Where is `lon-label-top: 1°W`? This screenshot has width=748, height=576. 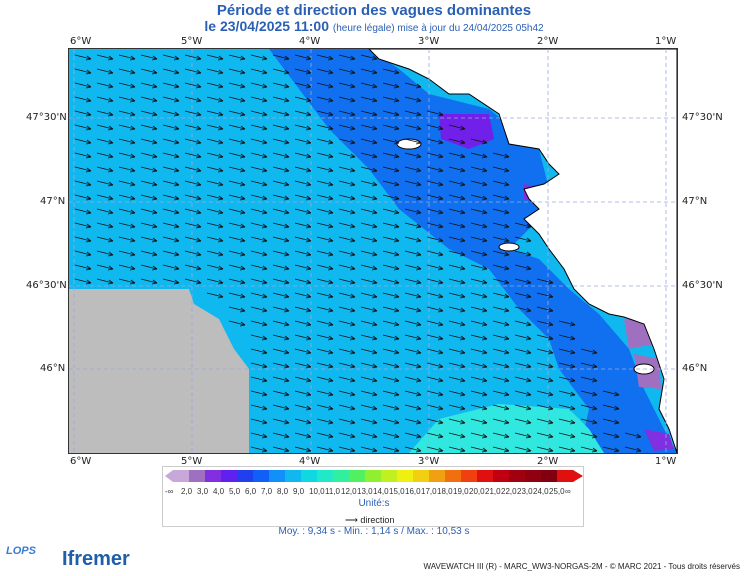
lon-label-top: 1°W is located at coordinates (666, 41).